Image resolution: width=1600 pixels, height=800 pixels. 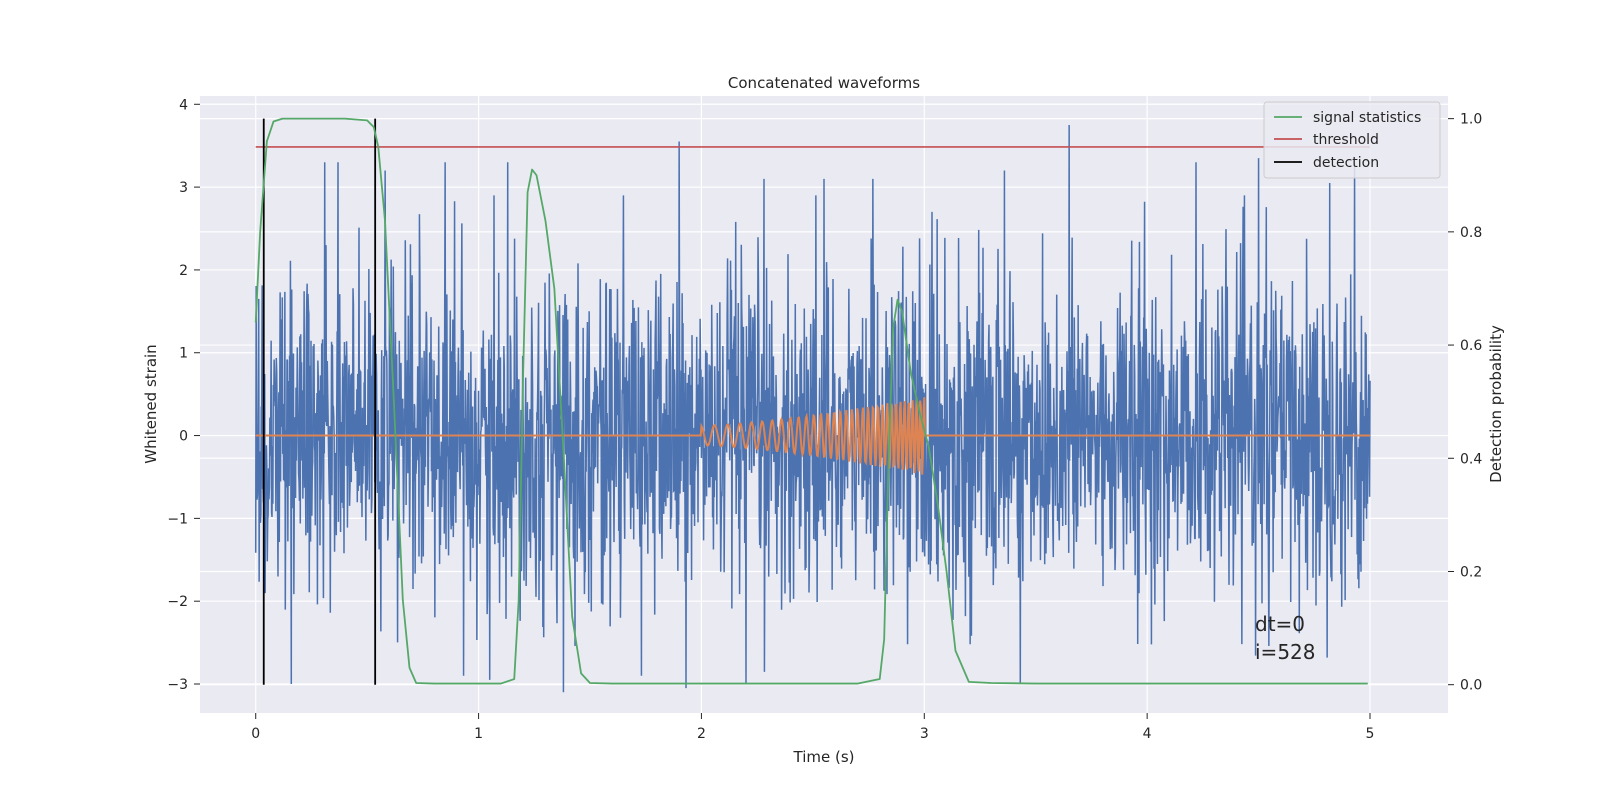 What do you see at coordinates (183, 105) in the screenshot?
I see `y-tick-label-left: 4` at bounding box center [183, 105].